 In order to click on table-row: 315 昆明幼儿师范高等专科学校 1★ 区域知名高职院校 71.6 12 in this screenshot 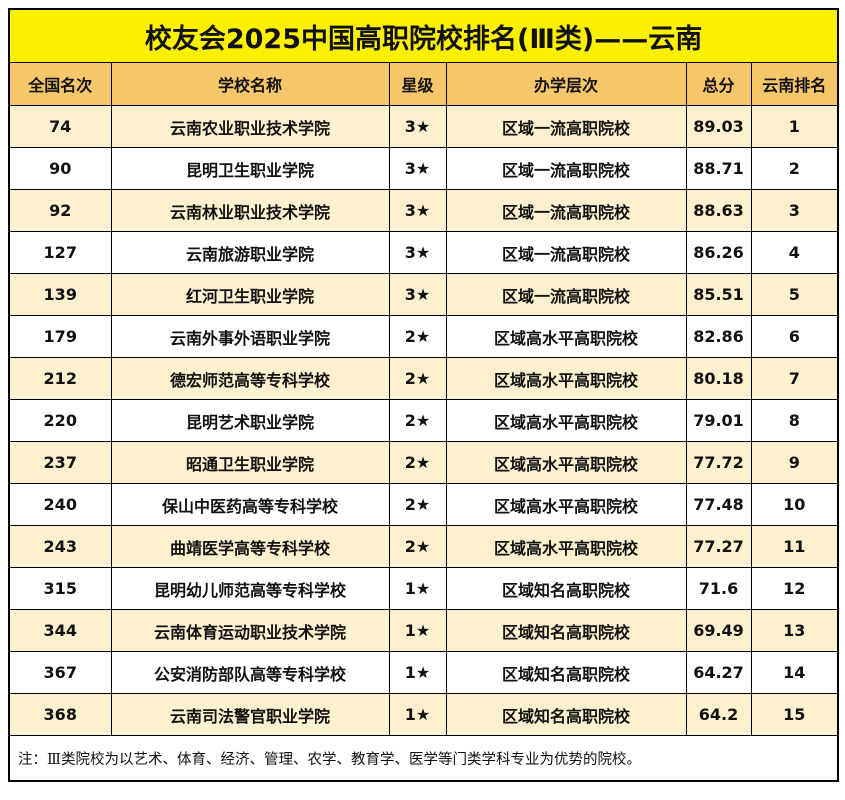, I will do `click(423, 588)`.